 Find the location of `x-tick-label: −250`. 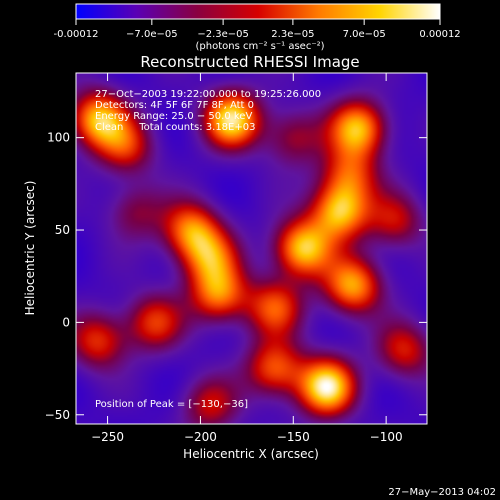

x-tick-label: −250 is located at coordinates (107, 437).